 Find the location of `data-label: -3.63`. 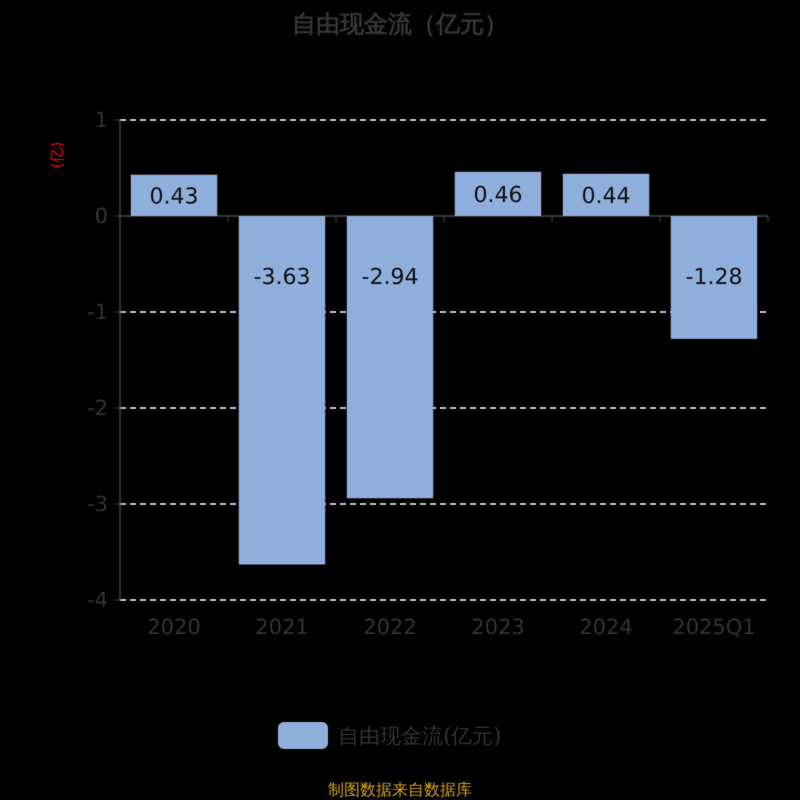

data-label: -3.63 is located at coordinates (282, 277).